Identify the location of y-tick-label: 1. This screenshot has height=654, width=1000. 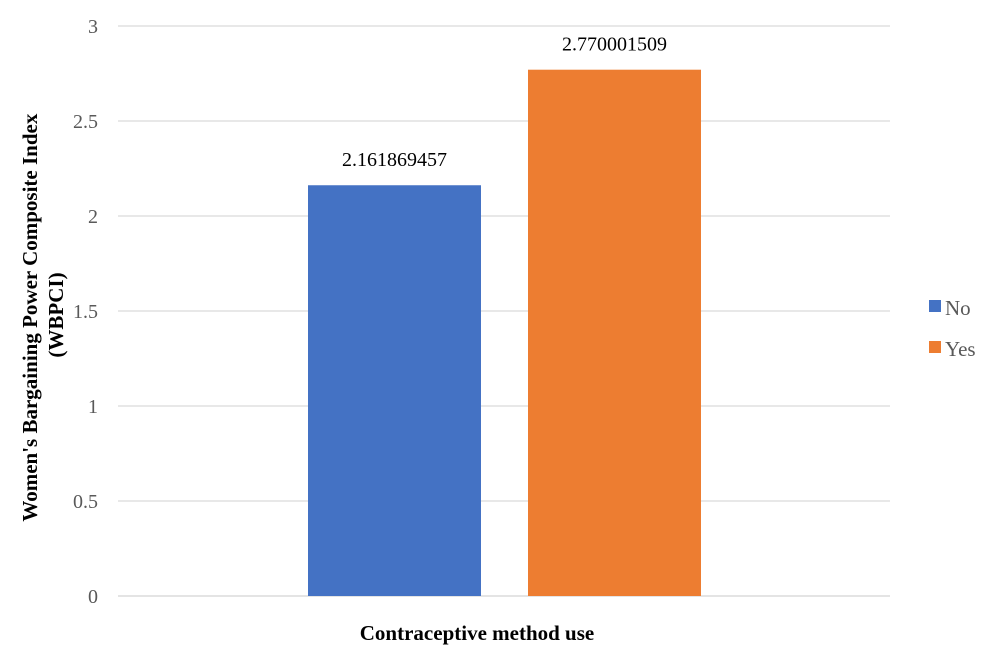
(93, 407).